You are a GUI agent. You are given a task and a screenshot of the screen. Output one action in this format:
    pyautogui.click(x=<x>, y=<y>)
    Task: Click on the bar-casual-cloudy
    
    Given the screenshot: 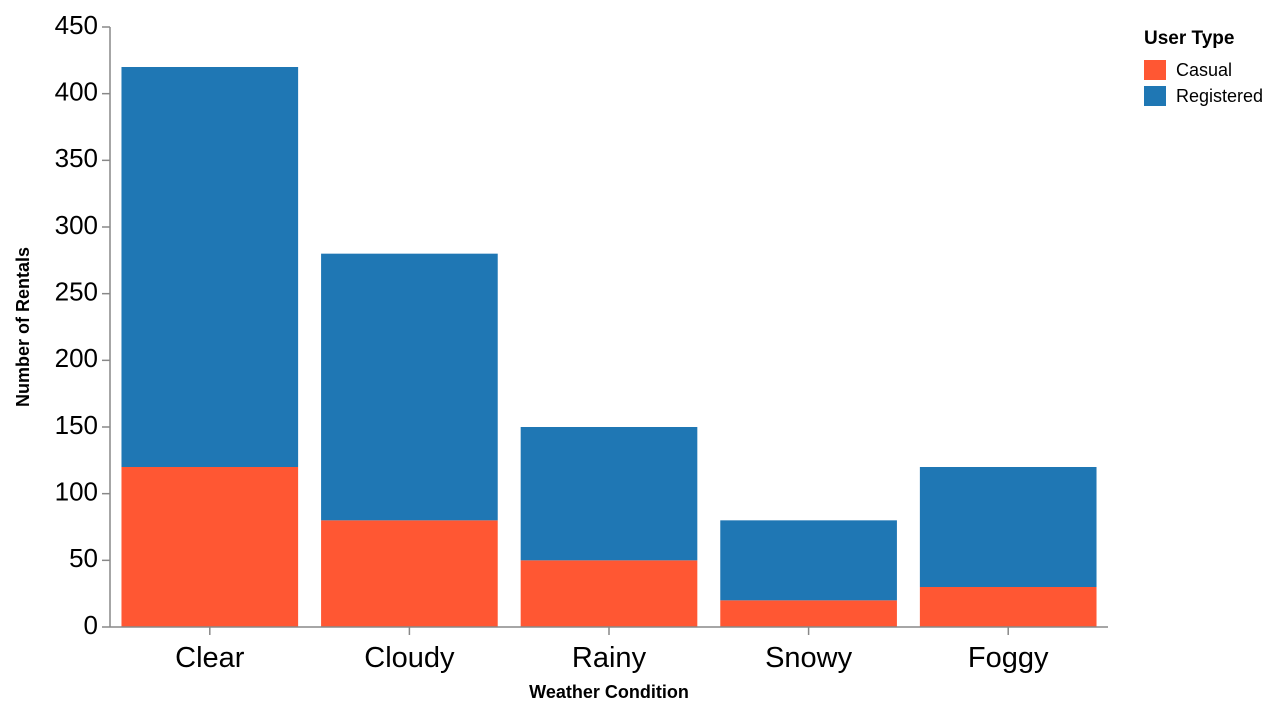 What is the action you would take?
    pyautogui.click(x=409, y=573)
    